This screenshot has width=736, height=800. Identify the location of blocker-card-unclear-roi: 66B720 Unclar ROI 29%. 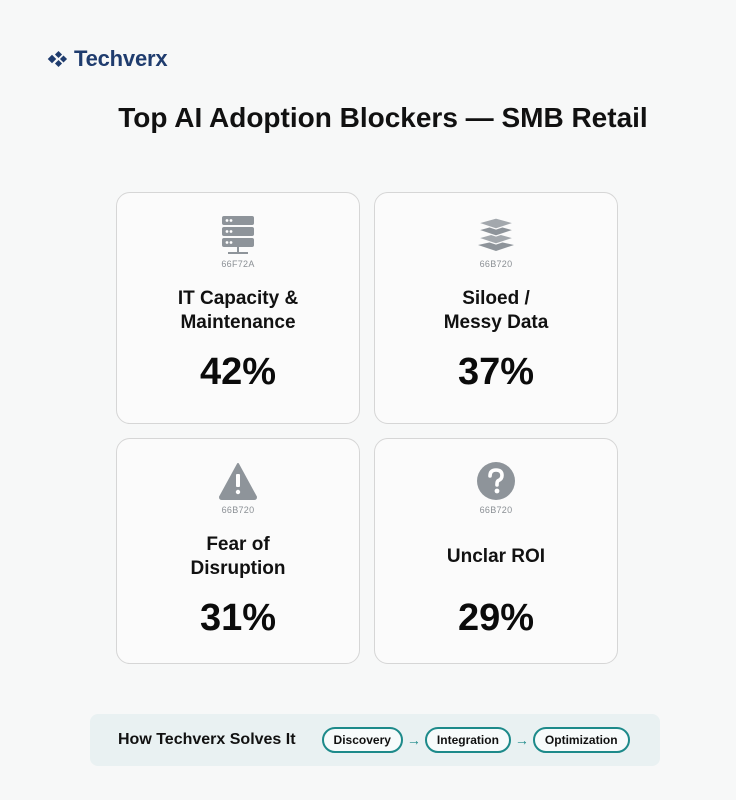
(496, 551).